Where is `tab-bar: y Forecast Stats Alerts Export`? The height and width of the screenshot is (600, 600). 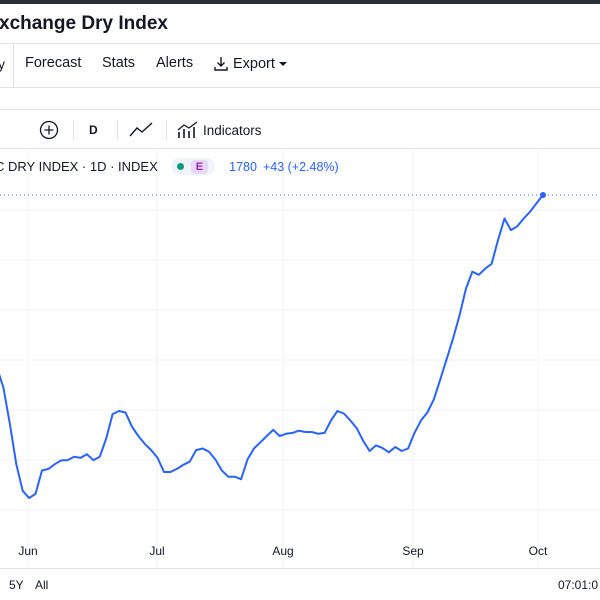 tab-bar: y Forecast Stats Alerts Export is located at coordinates (300, 66).